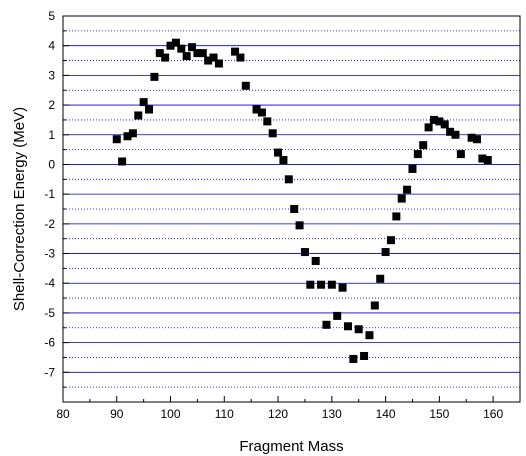 This screenshot has height=456, width=526. Describe the element at coordinates (493, 414) in the screenshot. I see `x-tick-label: 160` at that location.